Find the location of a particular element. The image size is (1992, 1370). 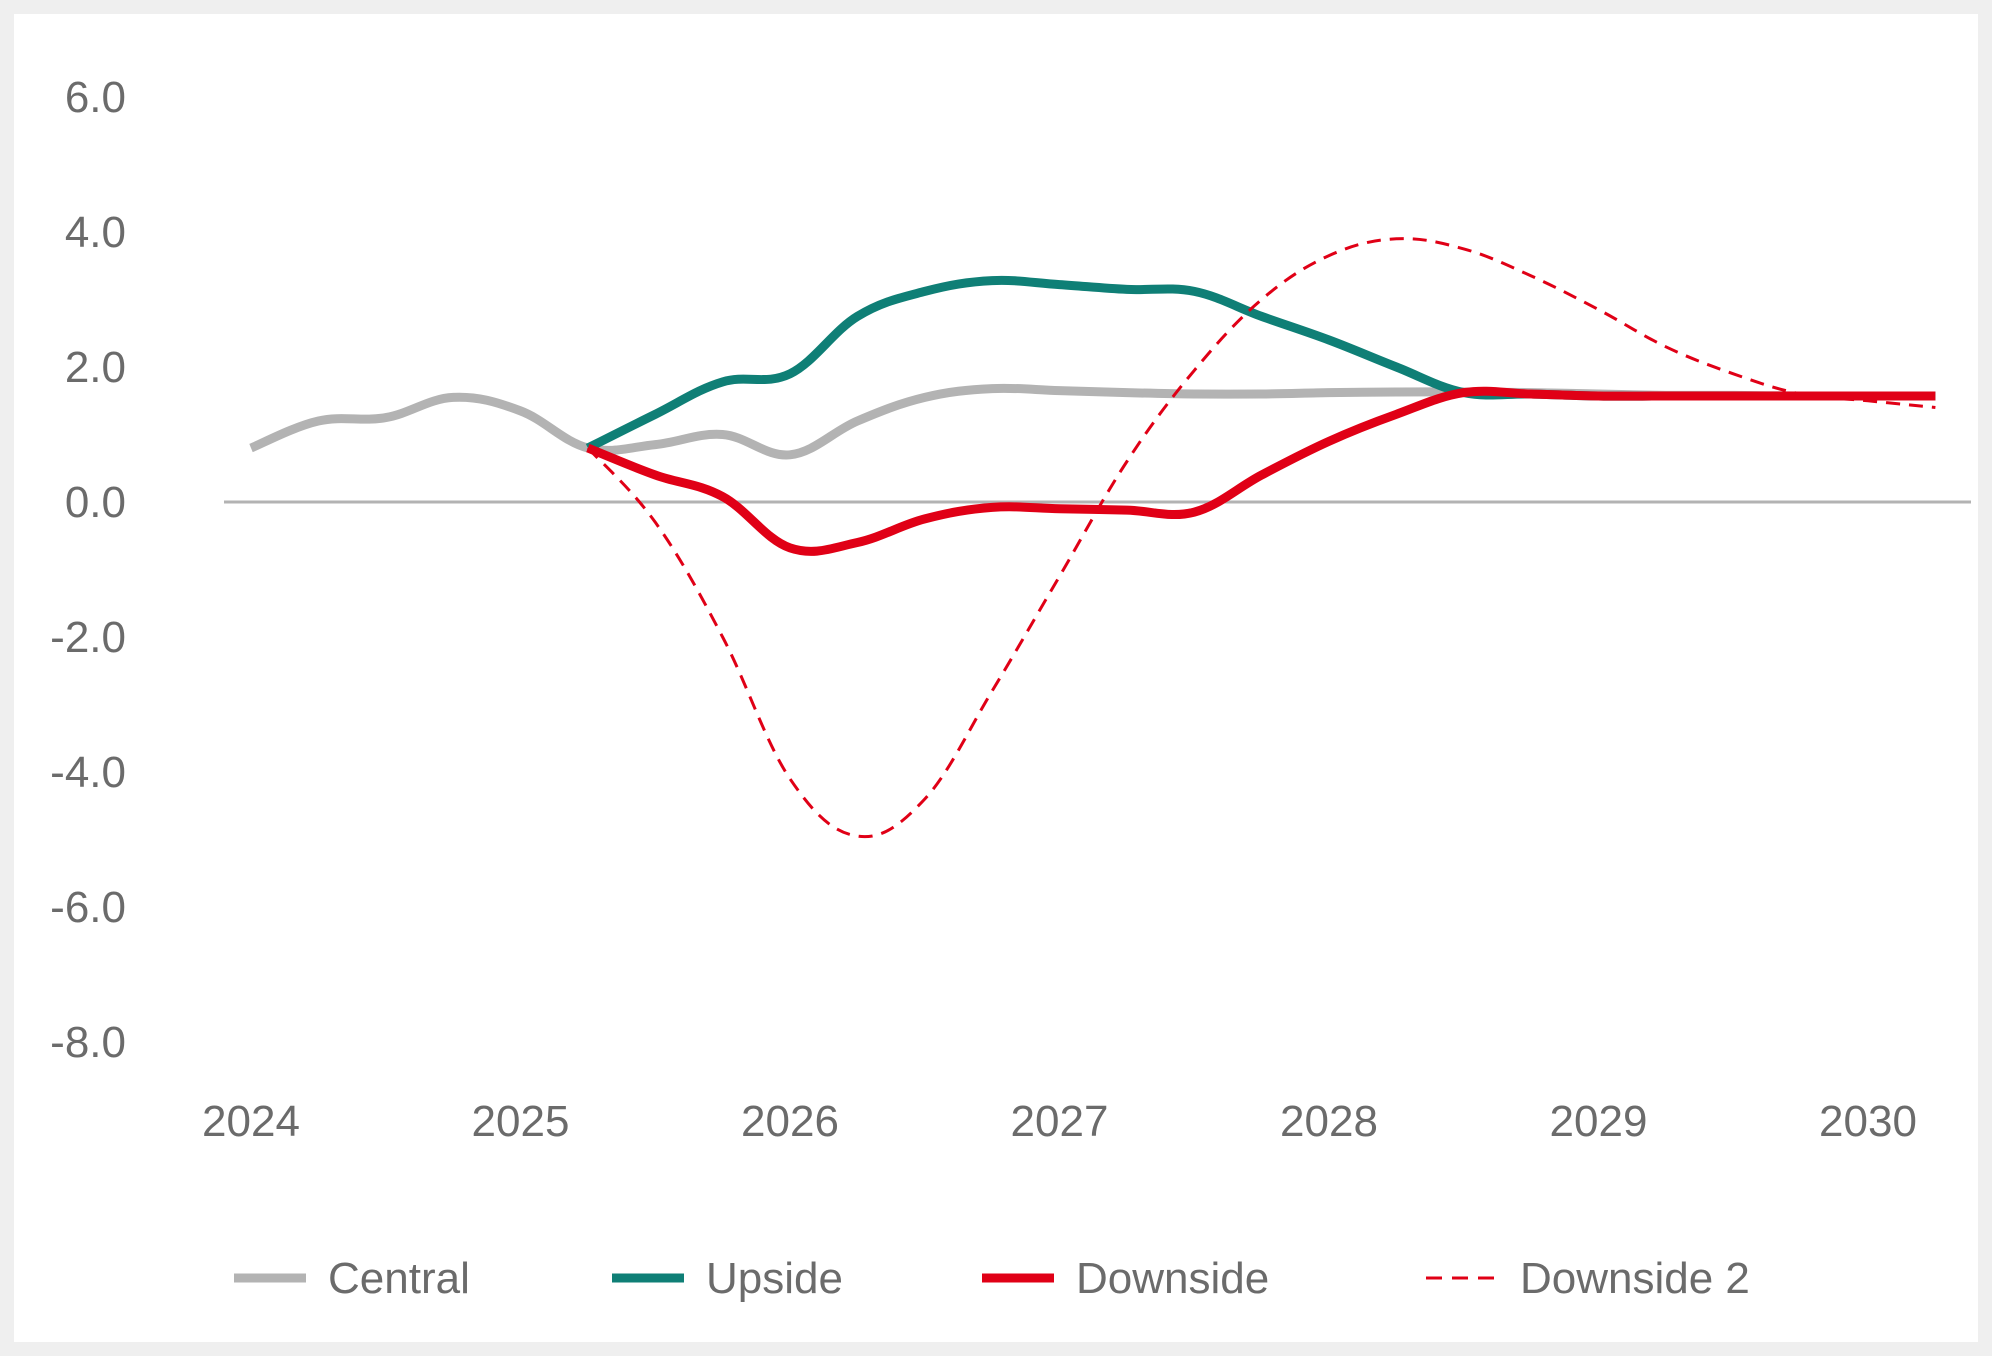

series-line-downside is located at coordinates (1261, 471).